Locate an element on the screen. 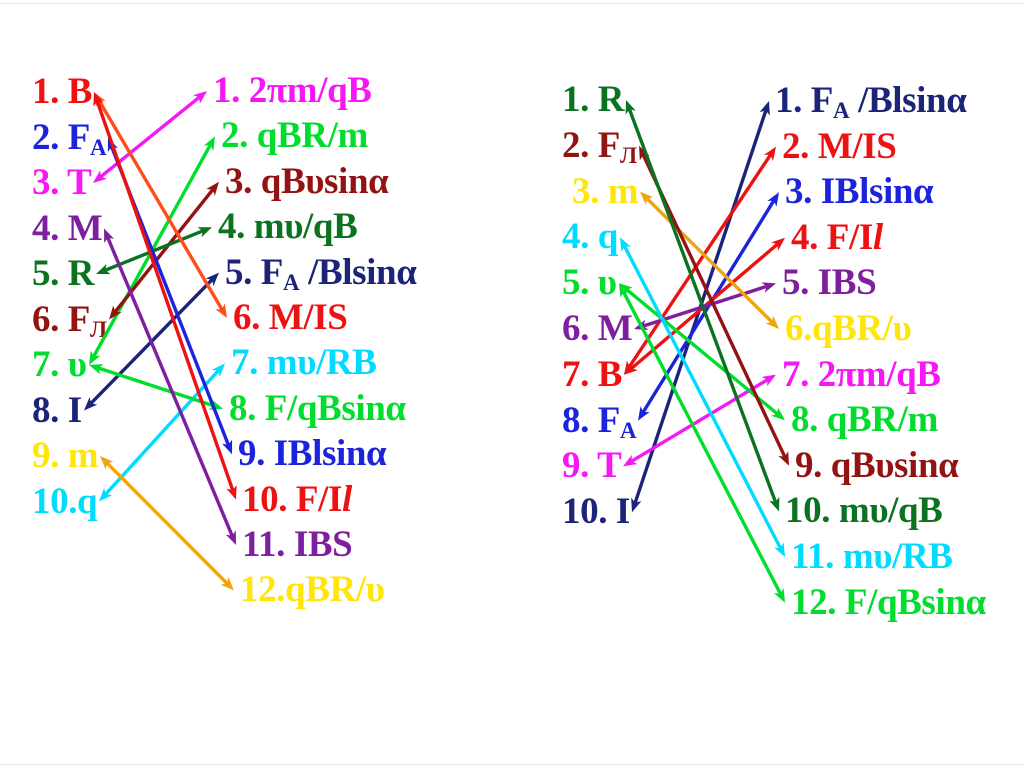 This screenshot has width=1024, height=767. text-segment: 6. M/IS is located at coordinates (290, 317).